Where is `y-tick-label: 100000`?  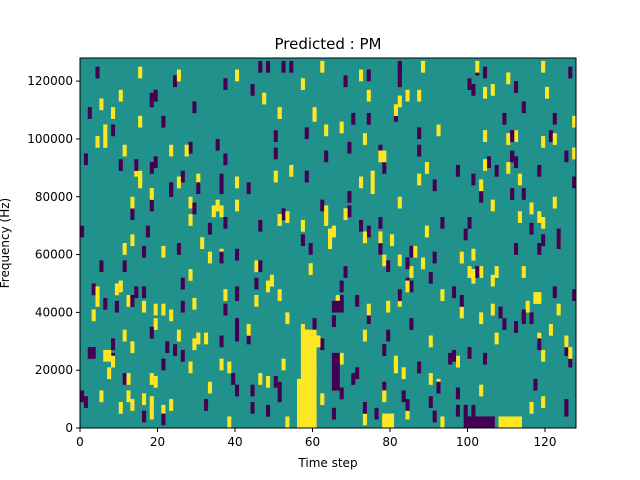 y-tick-label: 100000 is located at coordinates (50, 139).